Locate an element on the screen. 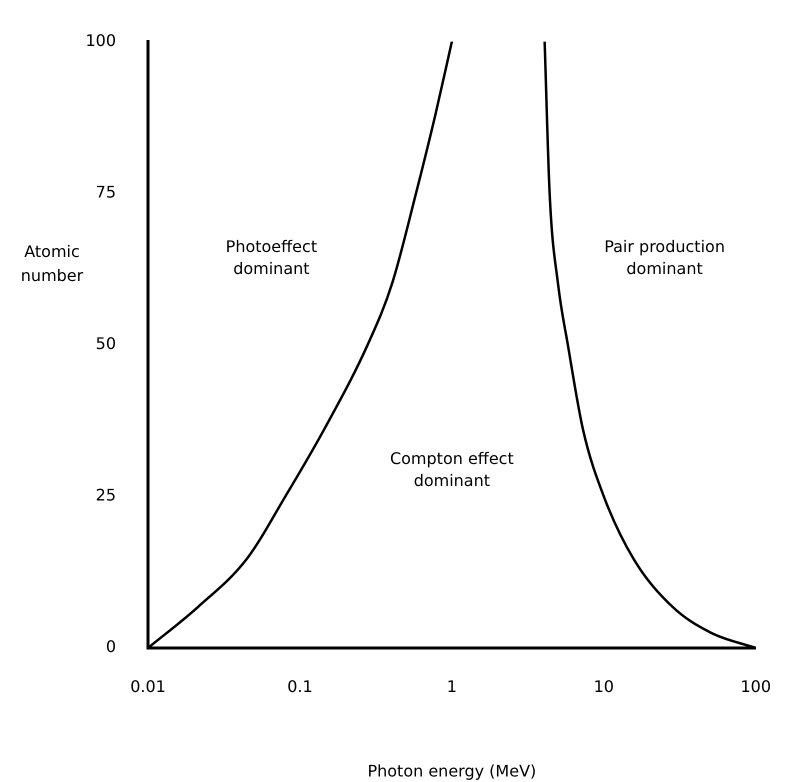 The width and height of the screenshot is (801, 782). y-tick-label: 0 is located at coordinates (111, 646).